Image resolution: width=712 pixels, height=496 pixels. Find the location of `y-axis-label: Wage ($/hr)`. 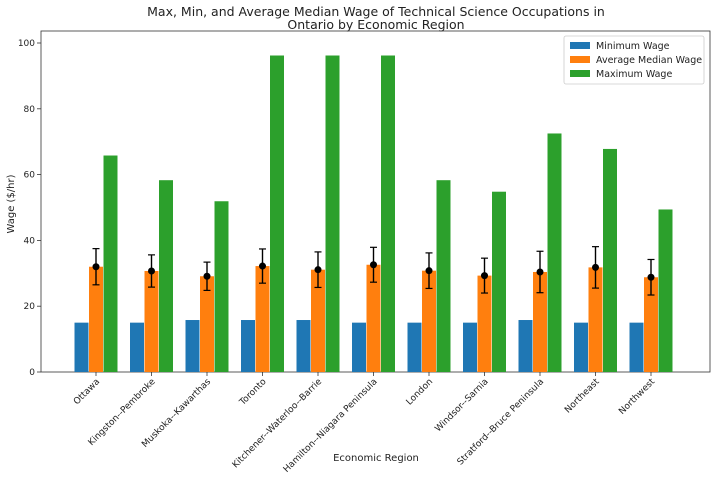

y-axis-label: Wage ($/hr) is located at coordinates (11, 203).